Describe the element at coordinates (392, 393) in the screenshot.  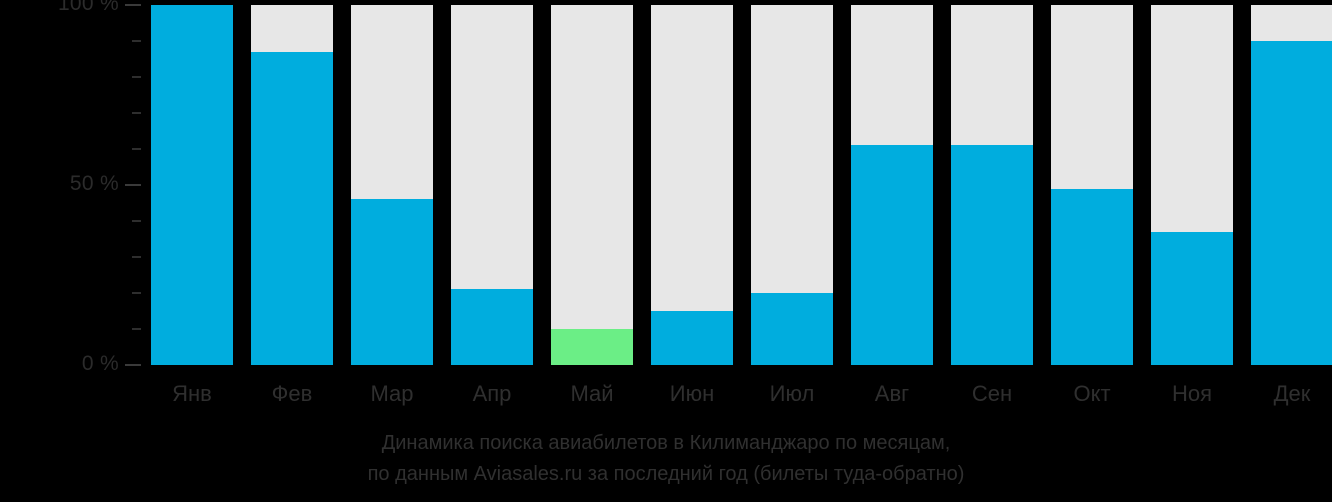
I see `x-axis-label: Мар` at that location.